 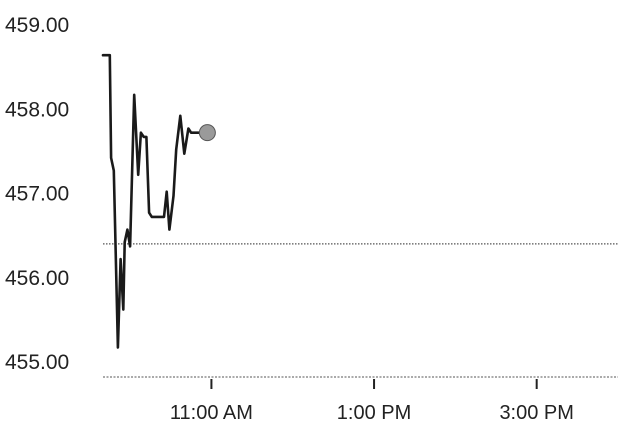 I want to click on y-axis-ticks: 459.00 458.00 457.00 456.00 455.00, so click(x=37, y=194).